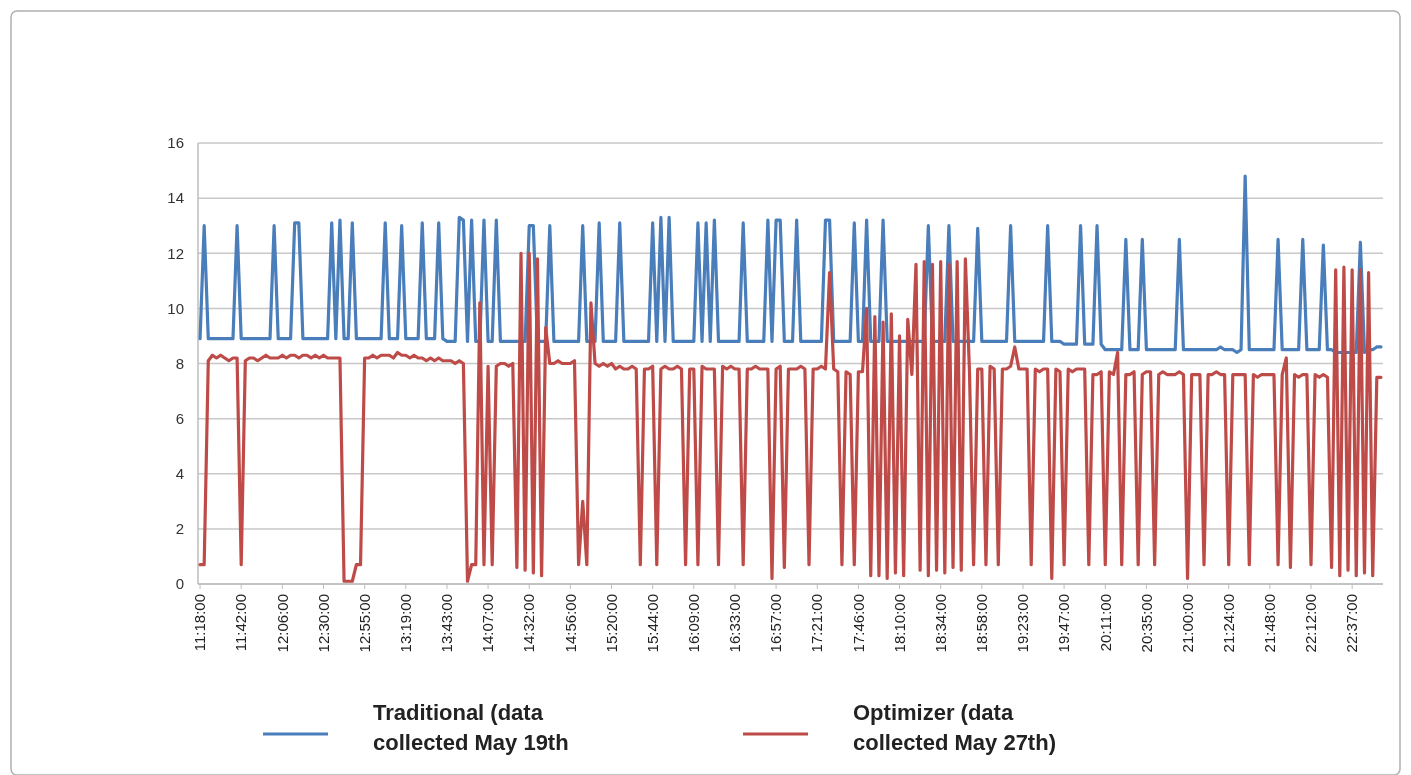 The height and width of the screenshot is (775, 1411). Describe the element at coordinates (241, 623) in the screenshot. I see `x-tick-label: 11:42:00` at that location.